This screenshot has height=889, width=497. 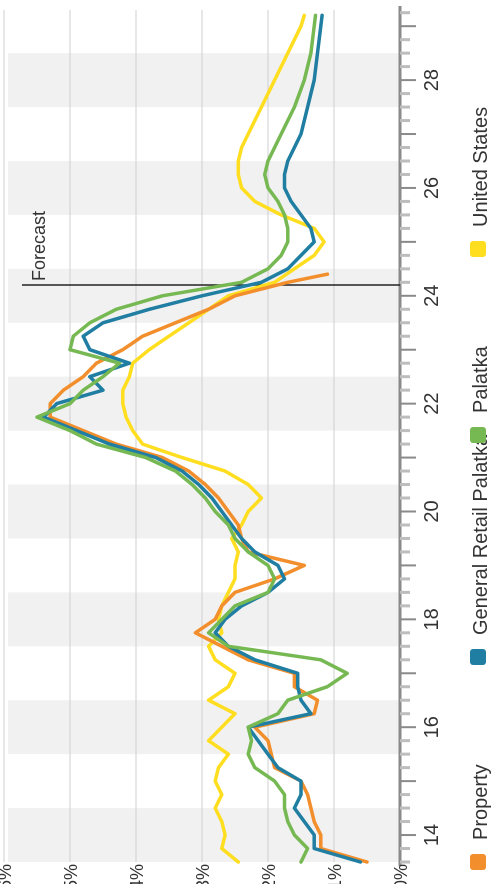 I want to click on x-tick-label: 16, so click(x=432, y=727).